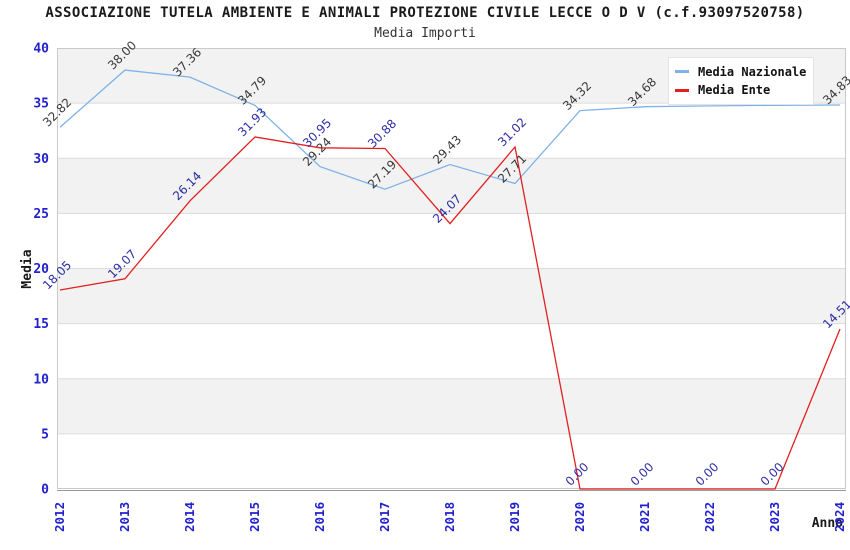  I want to click on y-tick-label-15: 15, so click(41, 324).